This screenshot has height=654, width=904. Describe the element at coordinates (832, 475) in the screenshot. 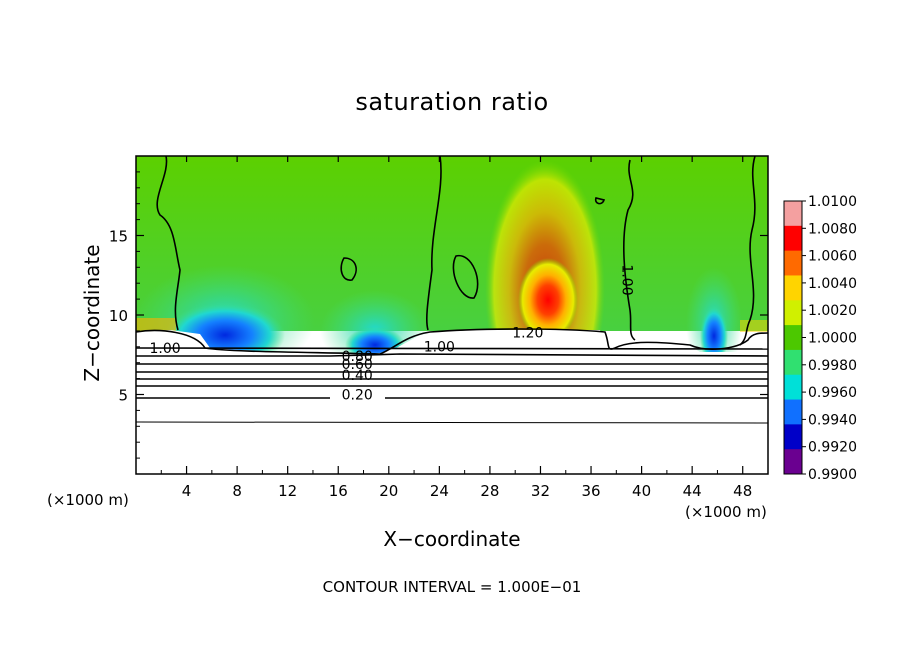

I see `colorbar-tick-label: 0.9900` at that location.